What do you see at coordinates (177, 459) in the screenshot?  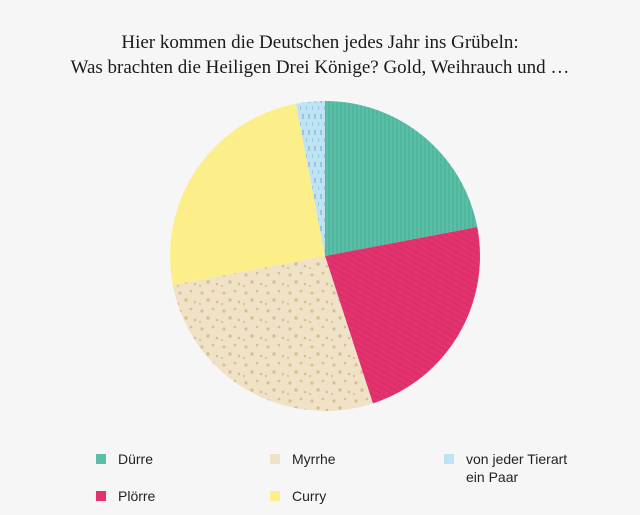 I see `legend-item-duerre: Dürre` at bounding box center [177, 459].